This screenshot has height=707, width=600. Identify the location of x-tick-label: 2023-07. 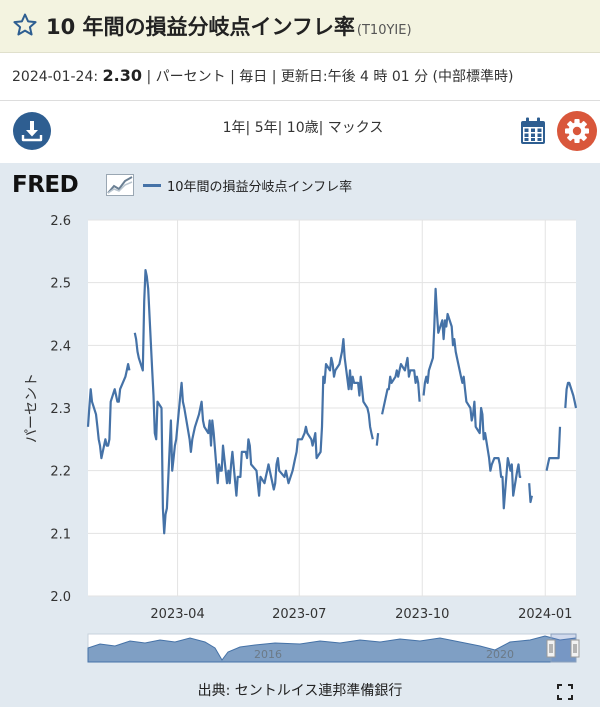
(299, 614).